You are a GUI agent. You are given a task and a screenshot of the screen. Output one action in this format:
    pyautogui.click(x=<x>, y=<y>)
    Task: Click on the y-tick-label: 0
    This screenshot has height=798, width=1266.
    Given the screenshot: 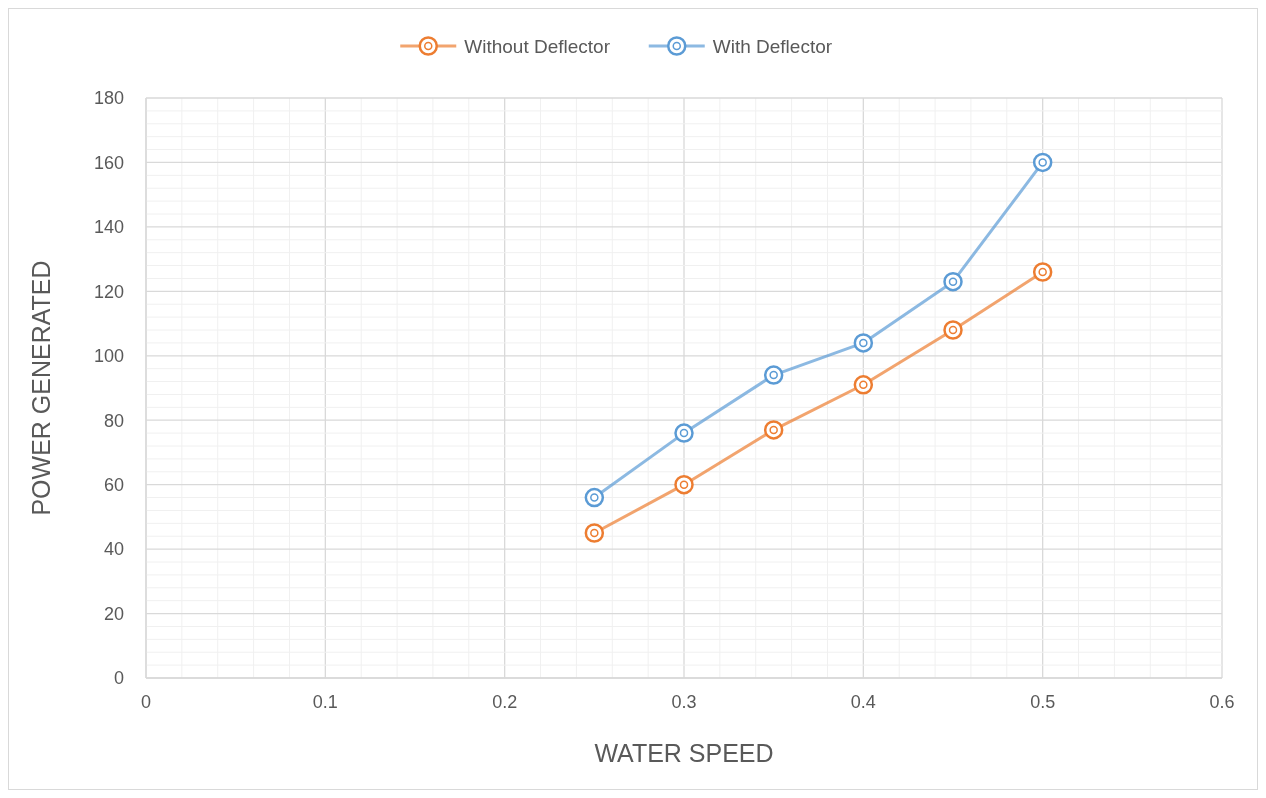 What is the action you would take?
    pyautogui.click(x=118, y=678)
    